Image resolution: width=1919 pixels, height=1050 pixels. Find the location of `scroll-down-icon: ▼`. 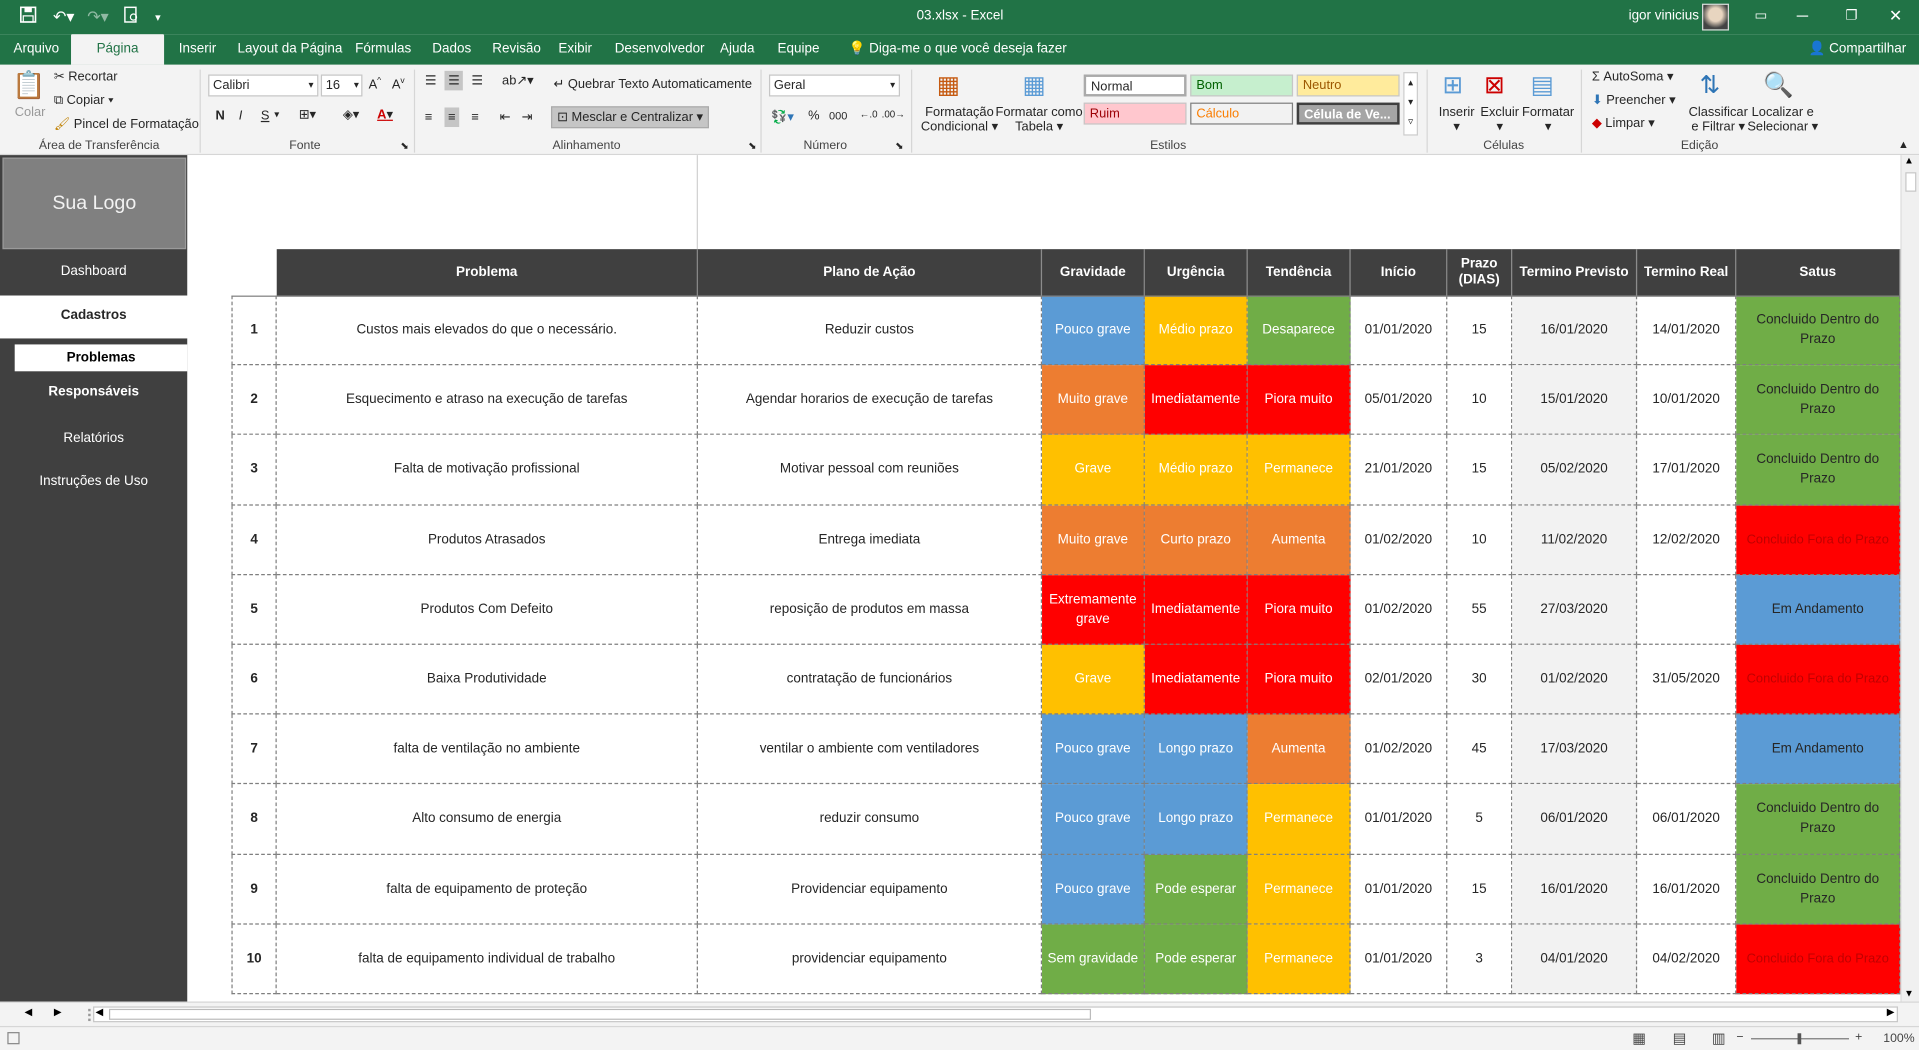

scroll-down-icon: ▼ is located at coordinates (1909, 994).